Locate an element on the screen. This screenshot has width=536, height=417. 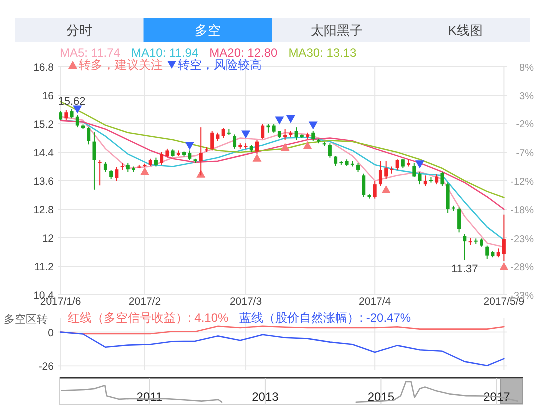
line-series is located at coordinates (282, 349).